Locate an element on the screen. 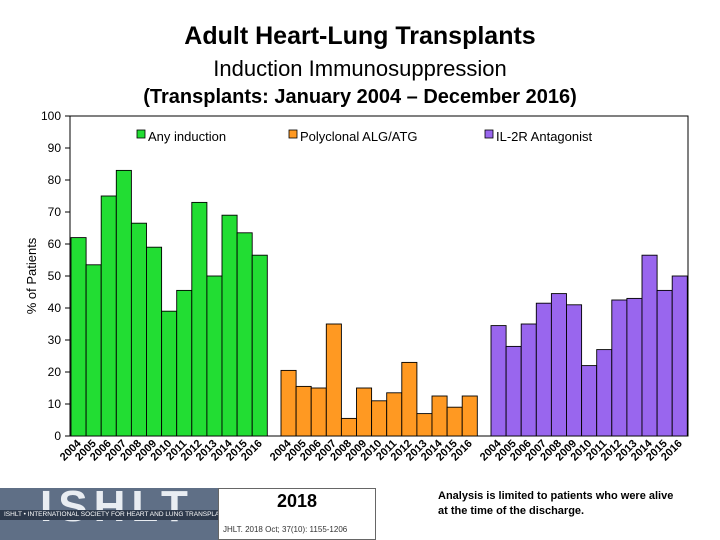 The image size is (720, 540). bar-polyclonal-alg-atg-2014 is located at coordinates (439, 416).